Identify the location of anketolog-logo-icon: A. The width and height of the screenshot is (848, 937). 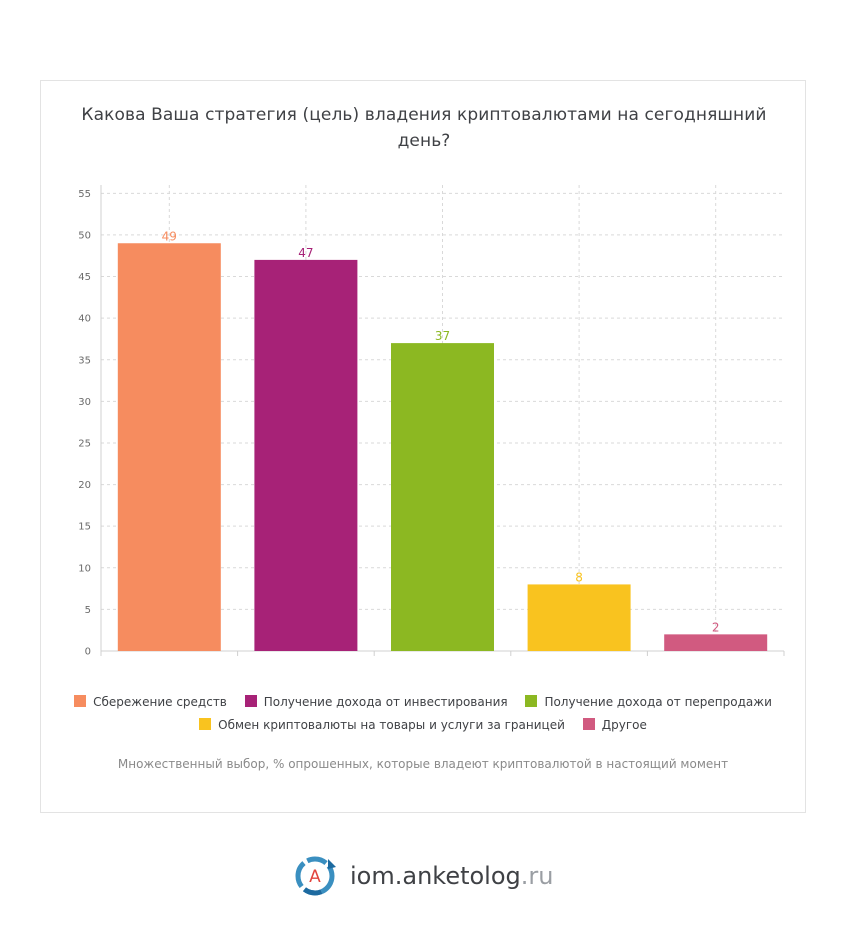
(316, 876).